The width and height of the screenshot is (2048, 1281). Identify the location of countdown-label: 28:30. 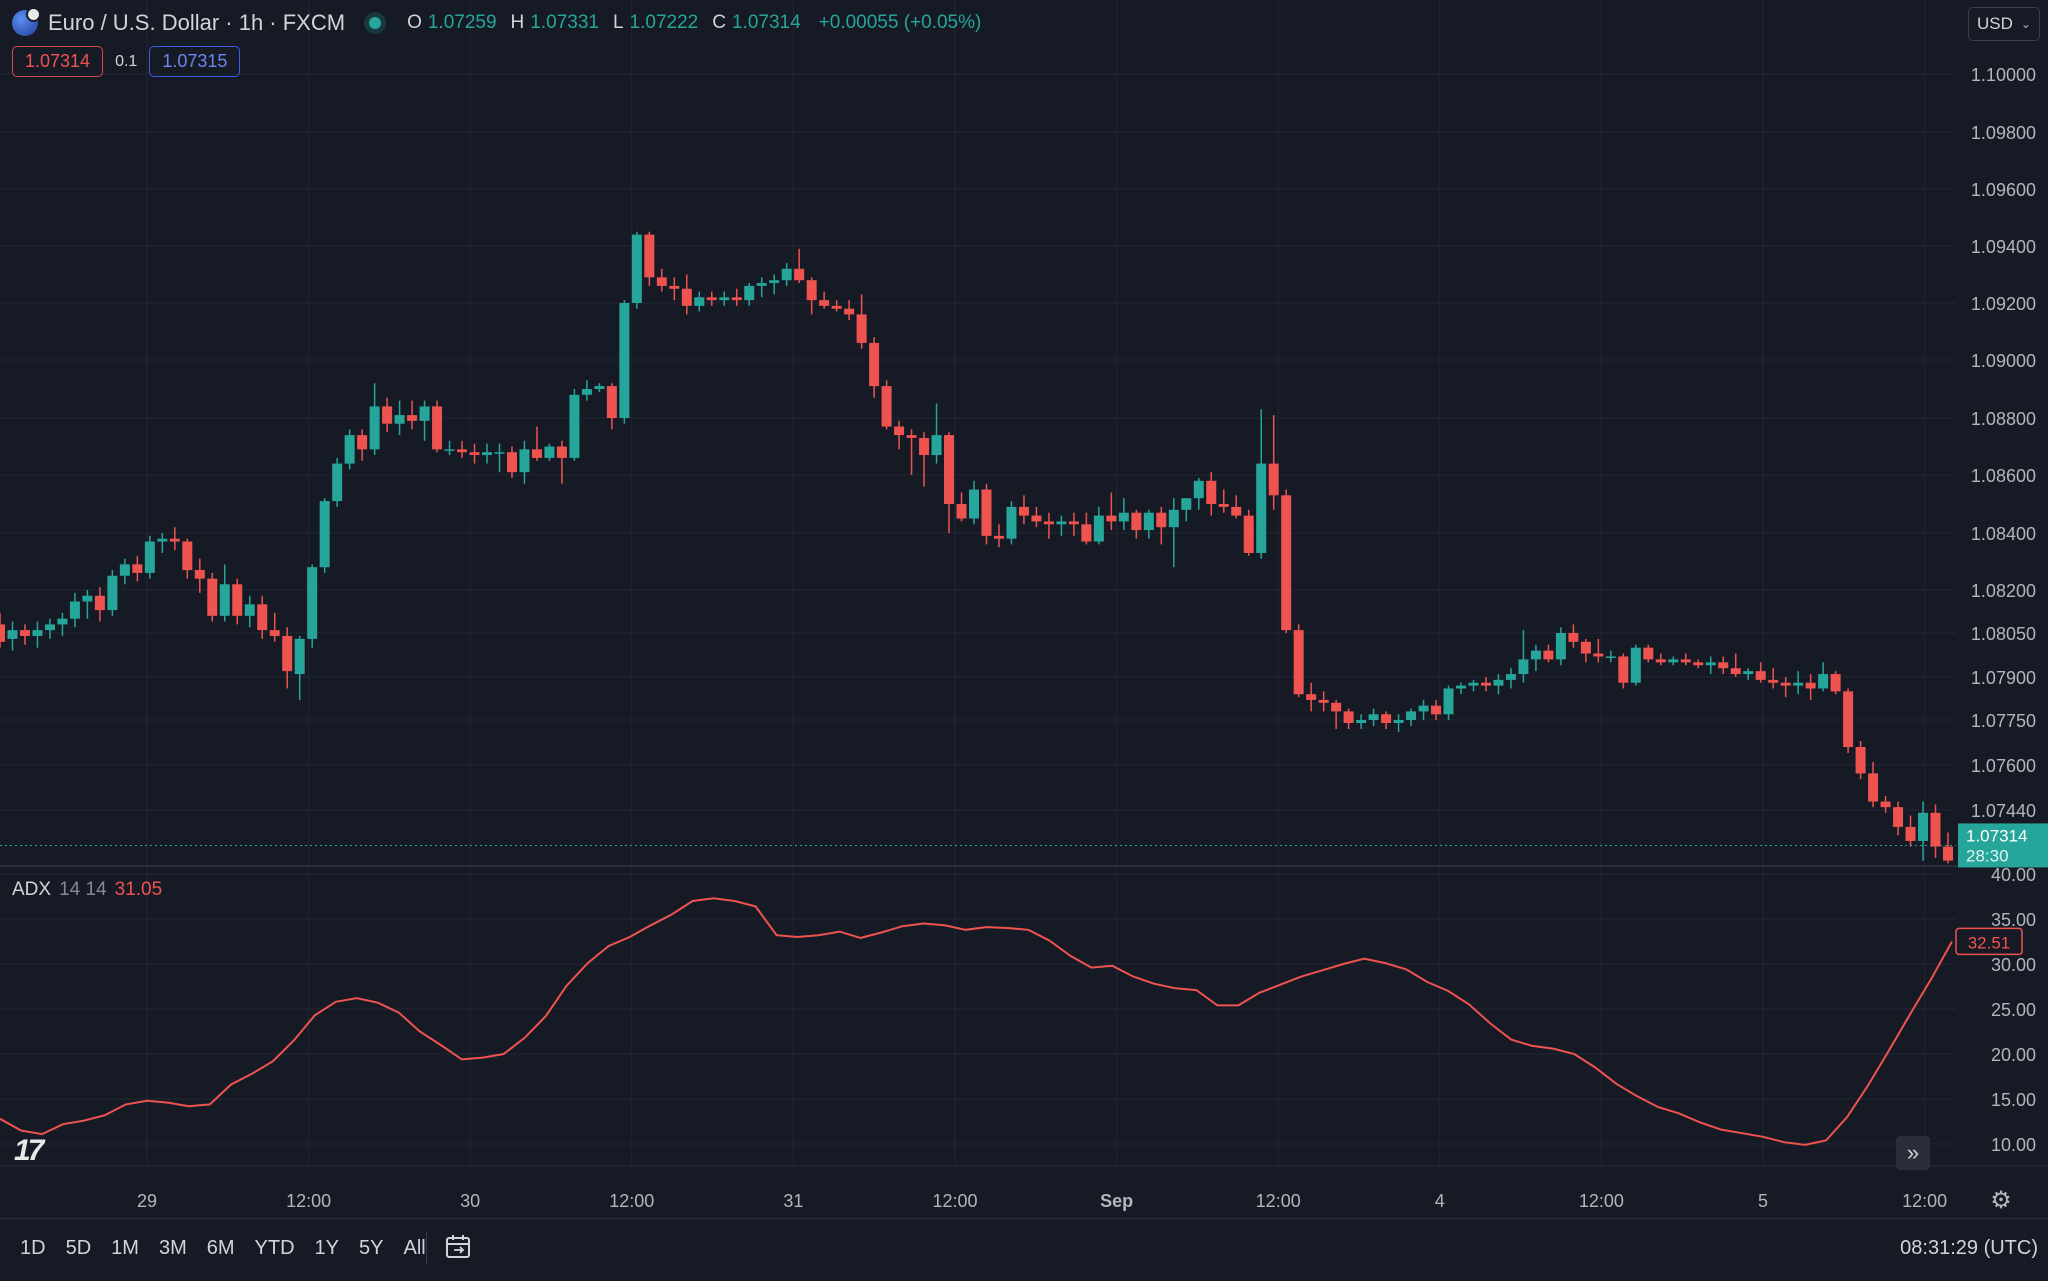
(1987, 855).